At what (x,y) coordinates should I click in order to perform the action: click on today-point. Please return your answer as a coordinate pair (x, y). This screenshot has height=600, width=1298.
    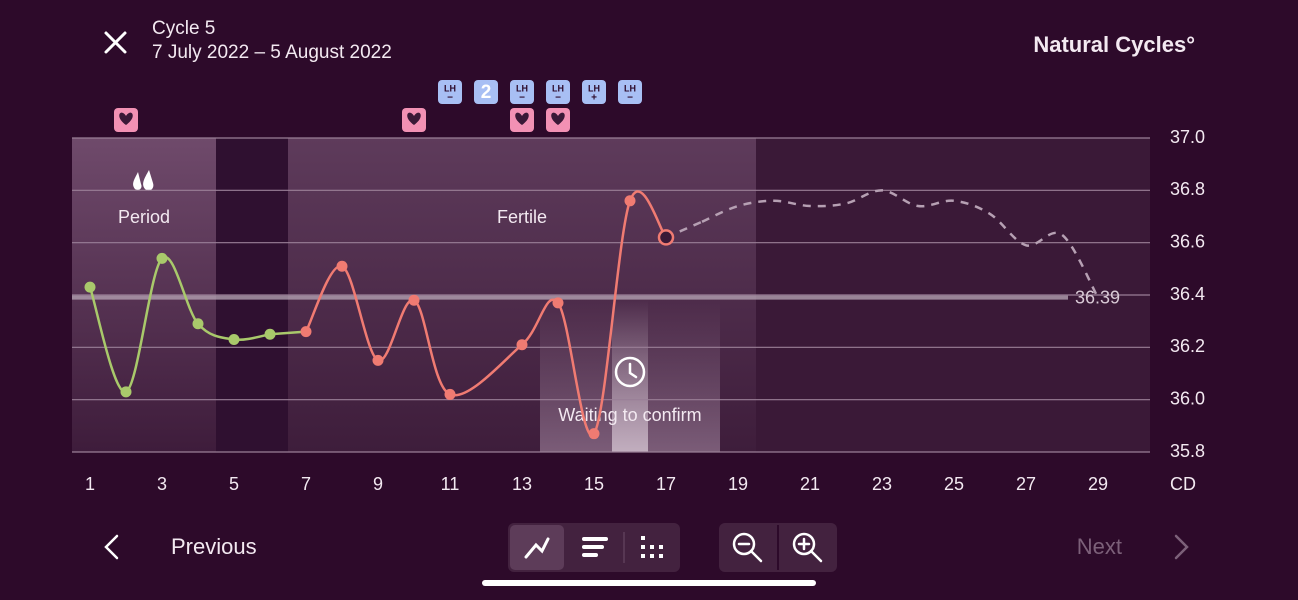
    Looking at the image, I should click on (666, 237).